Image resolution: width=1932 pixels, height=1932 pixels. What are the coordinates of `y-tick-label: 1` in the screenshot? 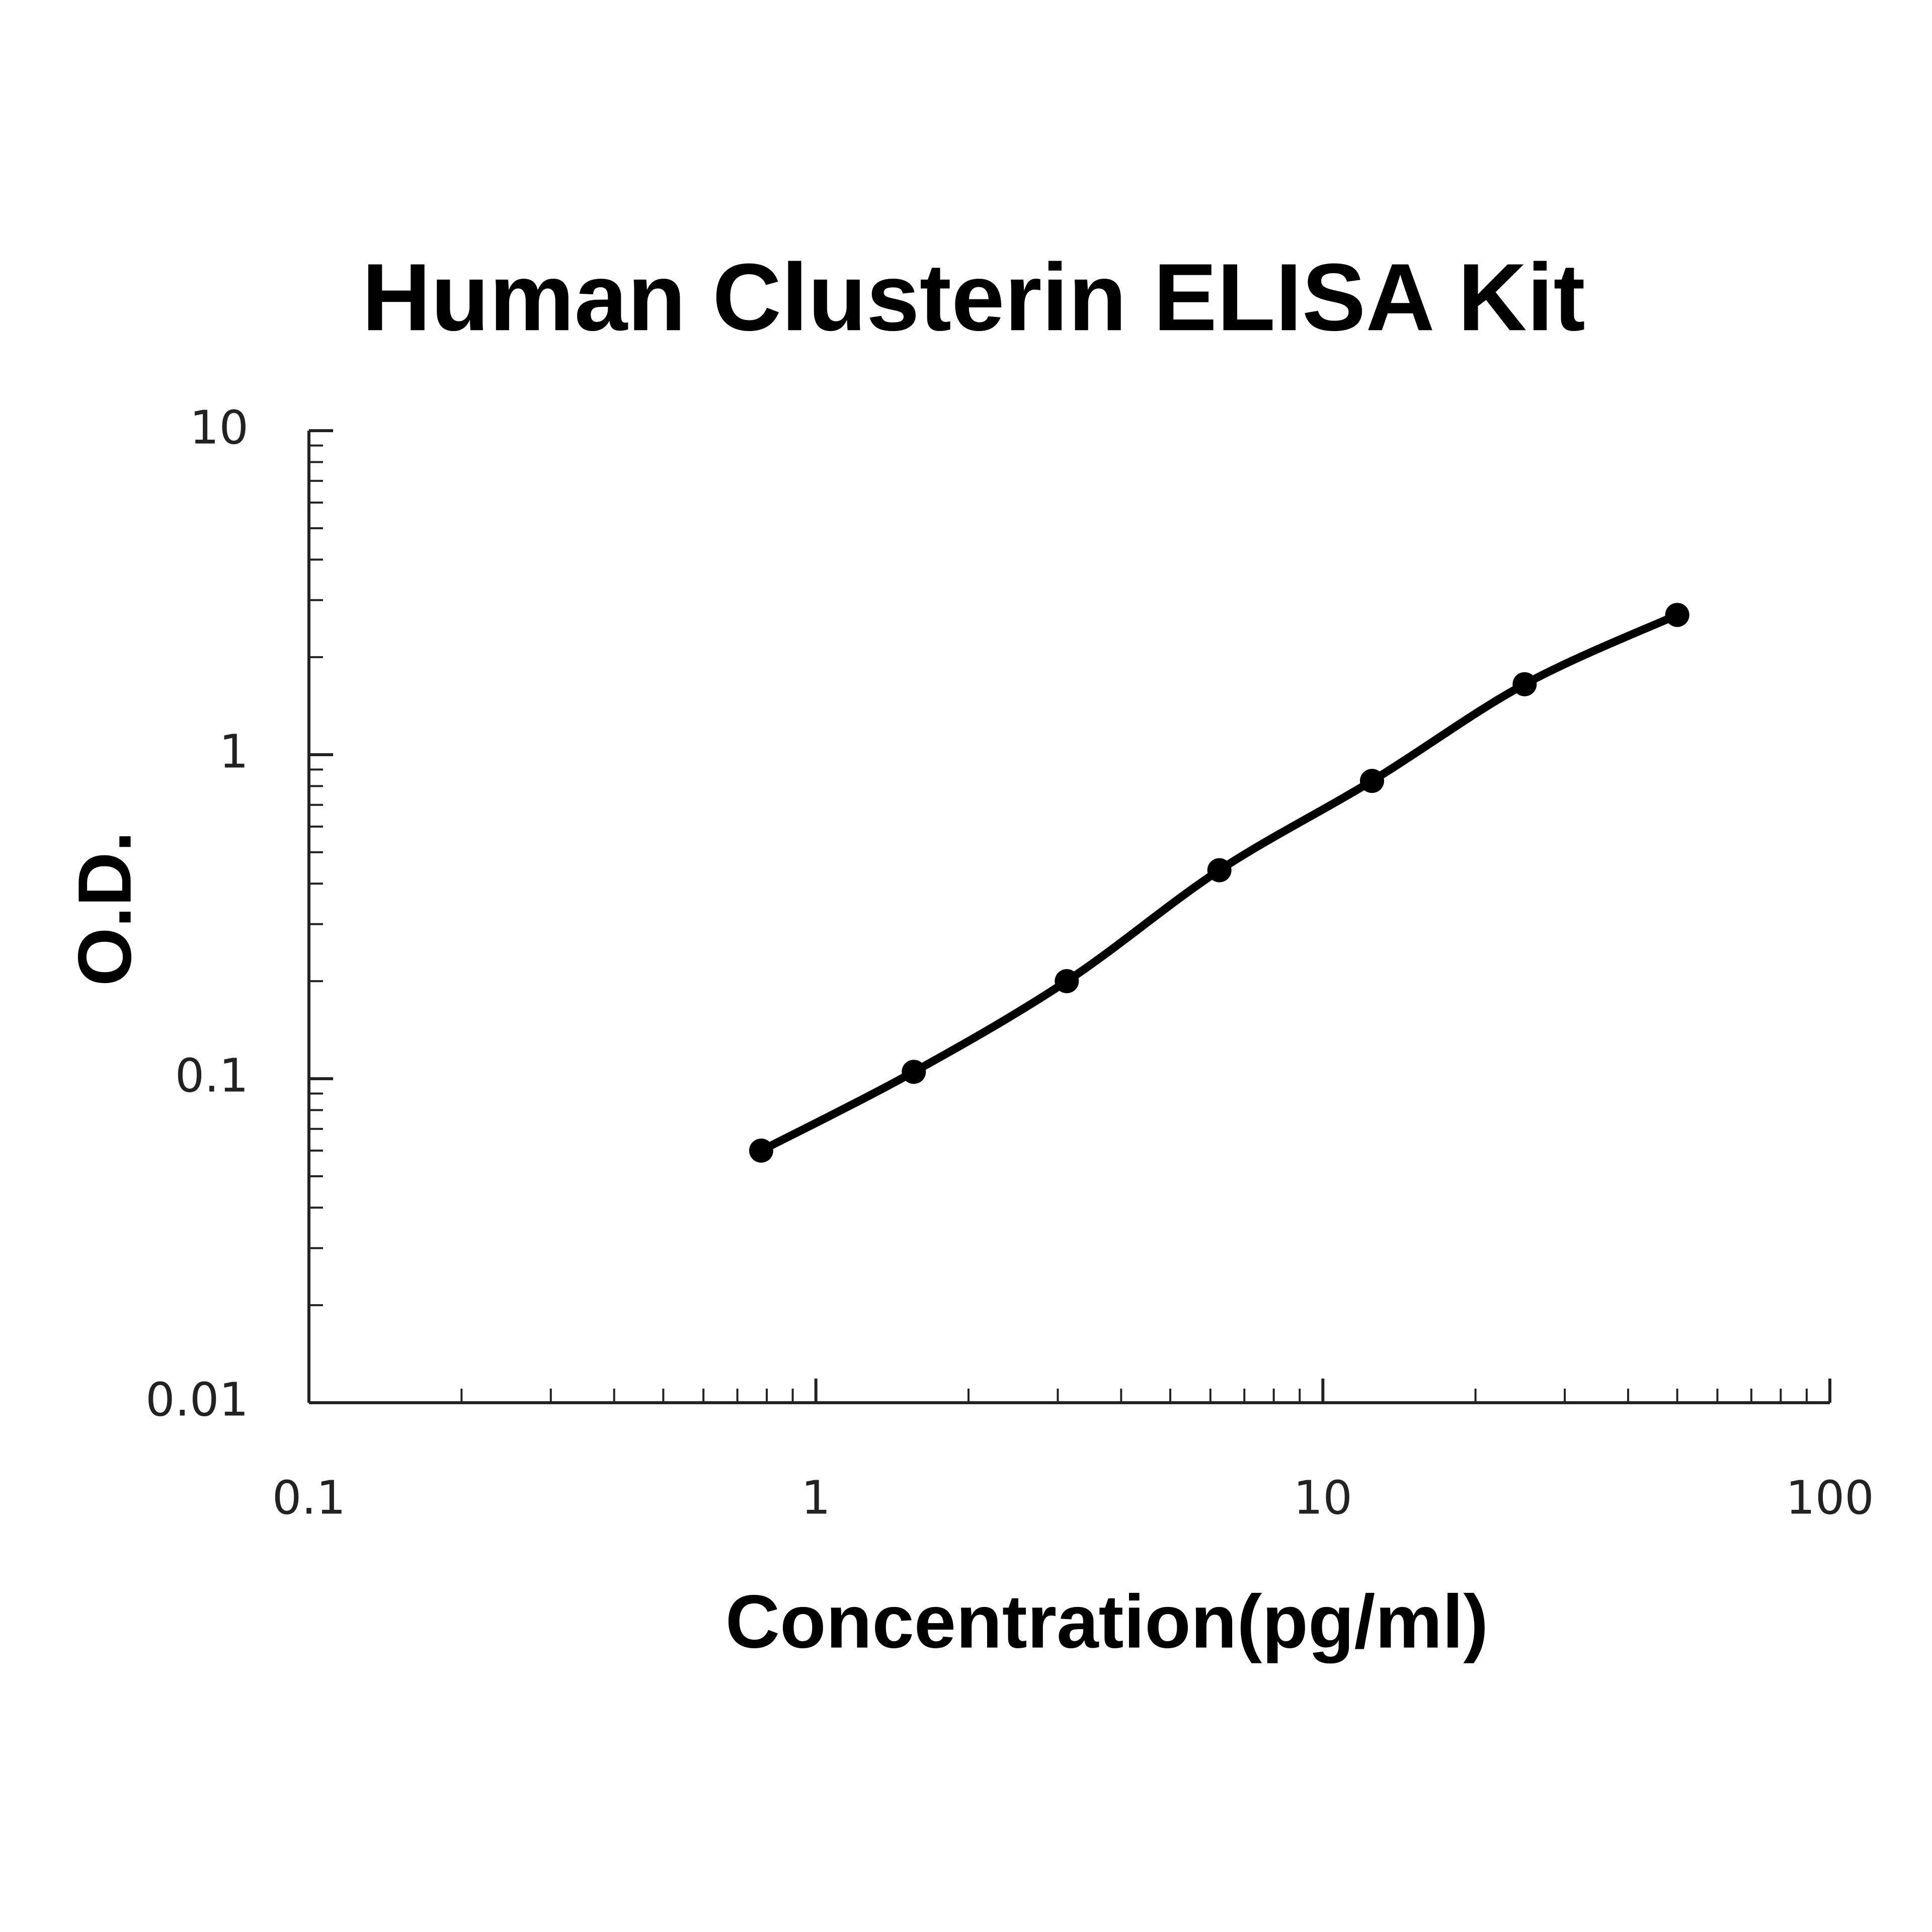 It's located at (234, 751).